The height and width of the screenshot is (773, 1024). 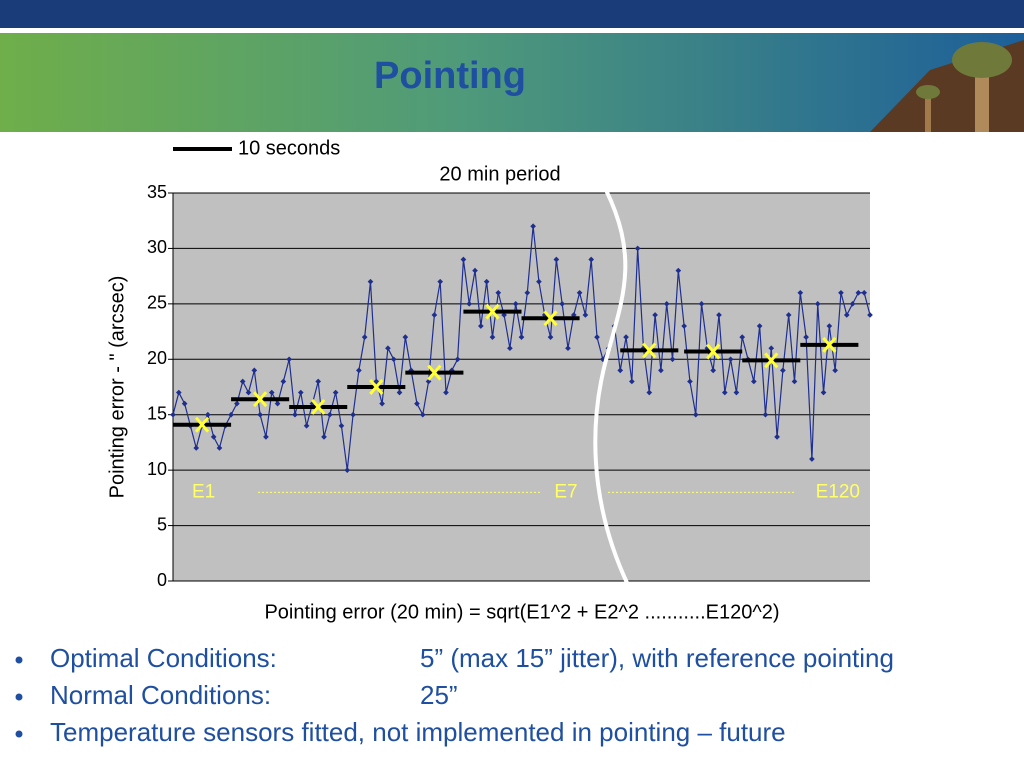 What do you see at coordinates (203, 491) in the screenshot?
I see `annotation: E1` at bounding box center [203, 491].